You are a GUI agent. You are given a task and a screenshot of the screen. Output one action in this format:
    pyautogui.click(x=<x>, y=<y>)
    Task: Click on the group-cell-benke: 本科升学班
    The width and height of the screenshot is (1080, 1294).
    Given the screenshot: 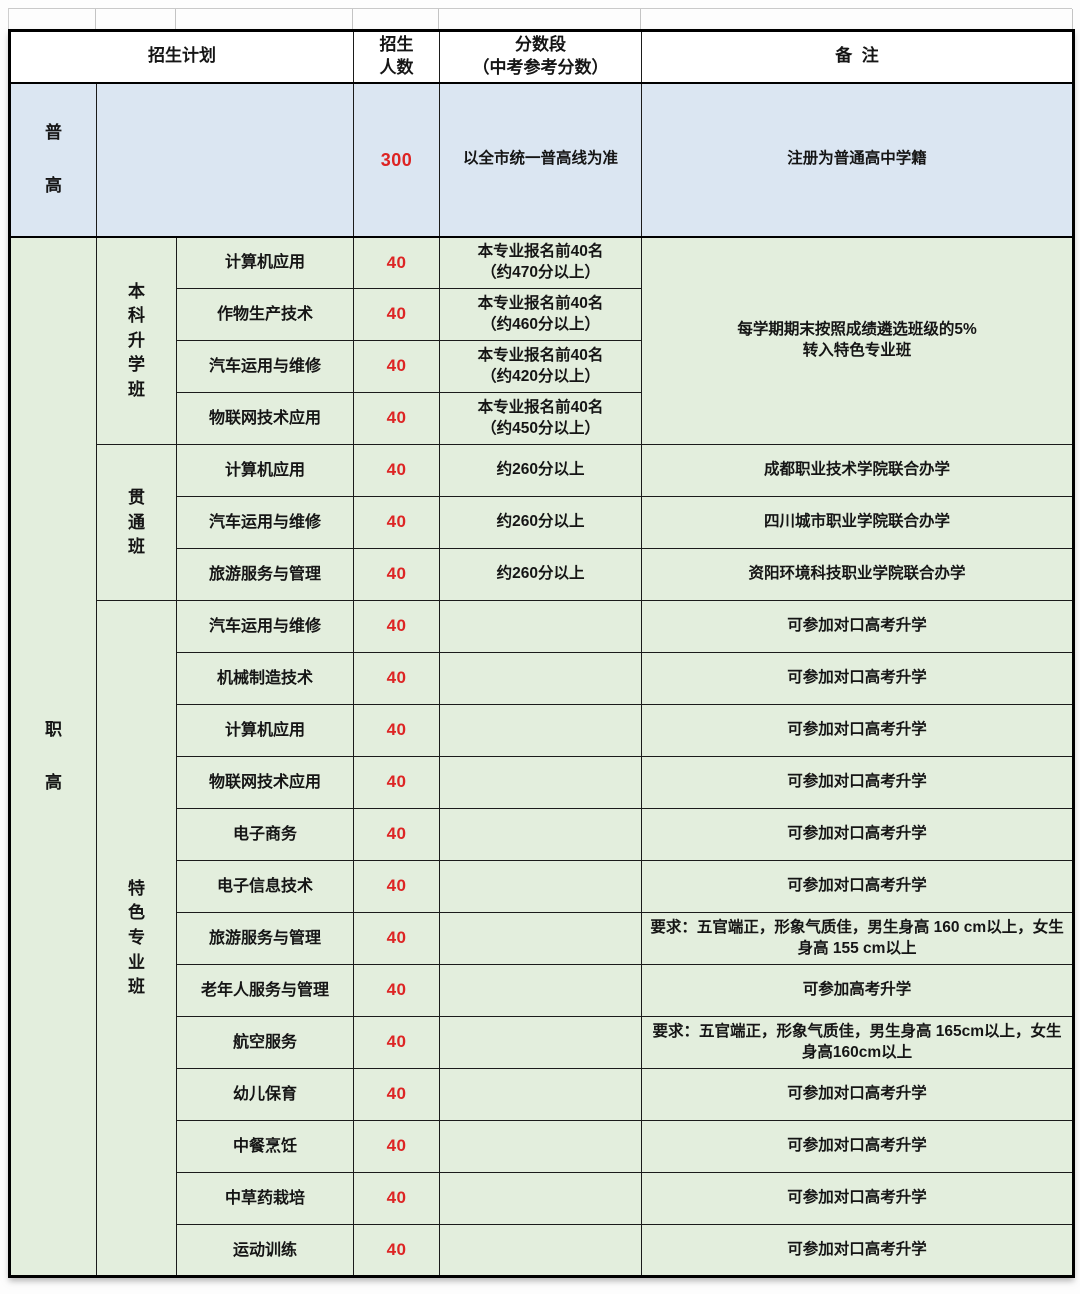 What is the action you would take?
    pyautogui.click(x=136, y=341)
    